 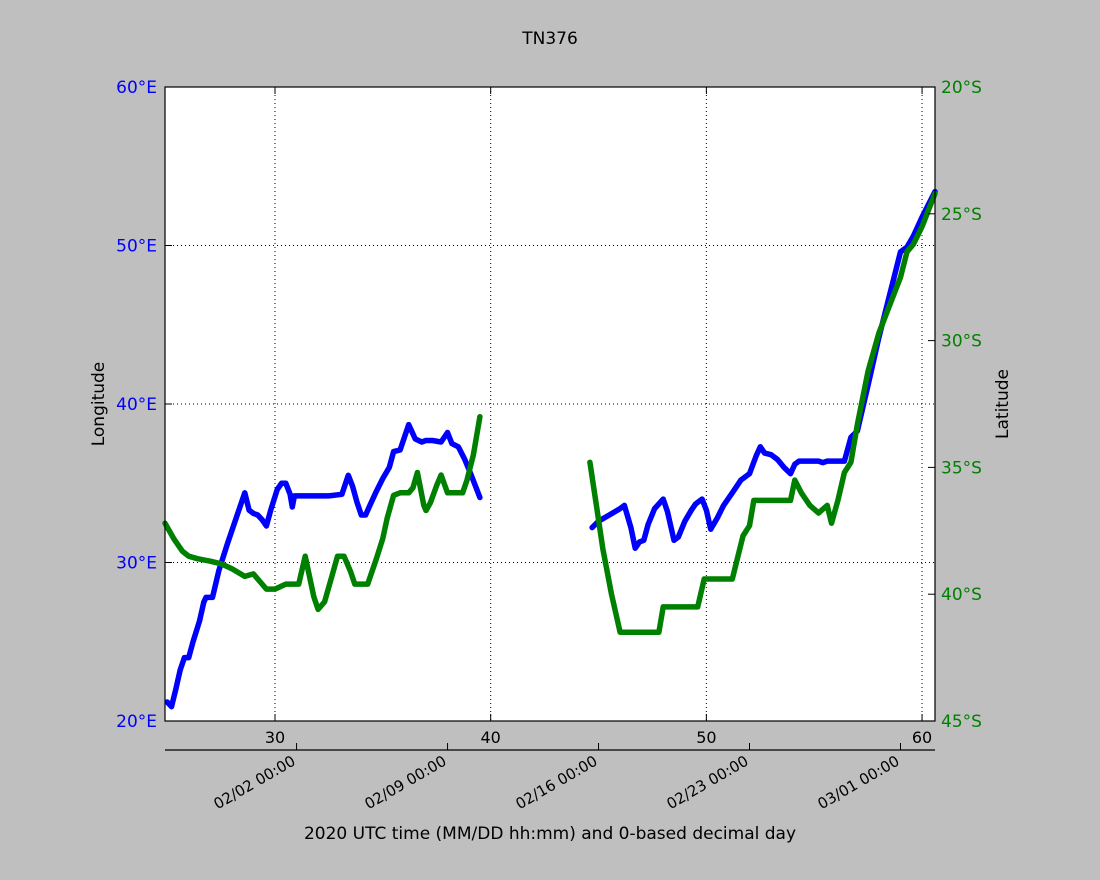 What do you see at coordinates (706, 737) in the screenshot?
I see `x-tick-label: 50` at bounding box center [706, 737].